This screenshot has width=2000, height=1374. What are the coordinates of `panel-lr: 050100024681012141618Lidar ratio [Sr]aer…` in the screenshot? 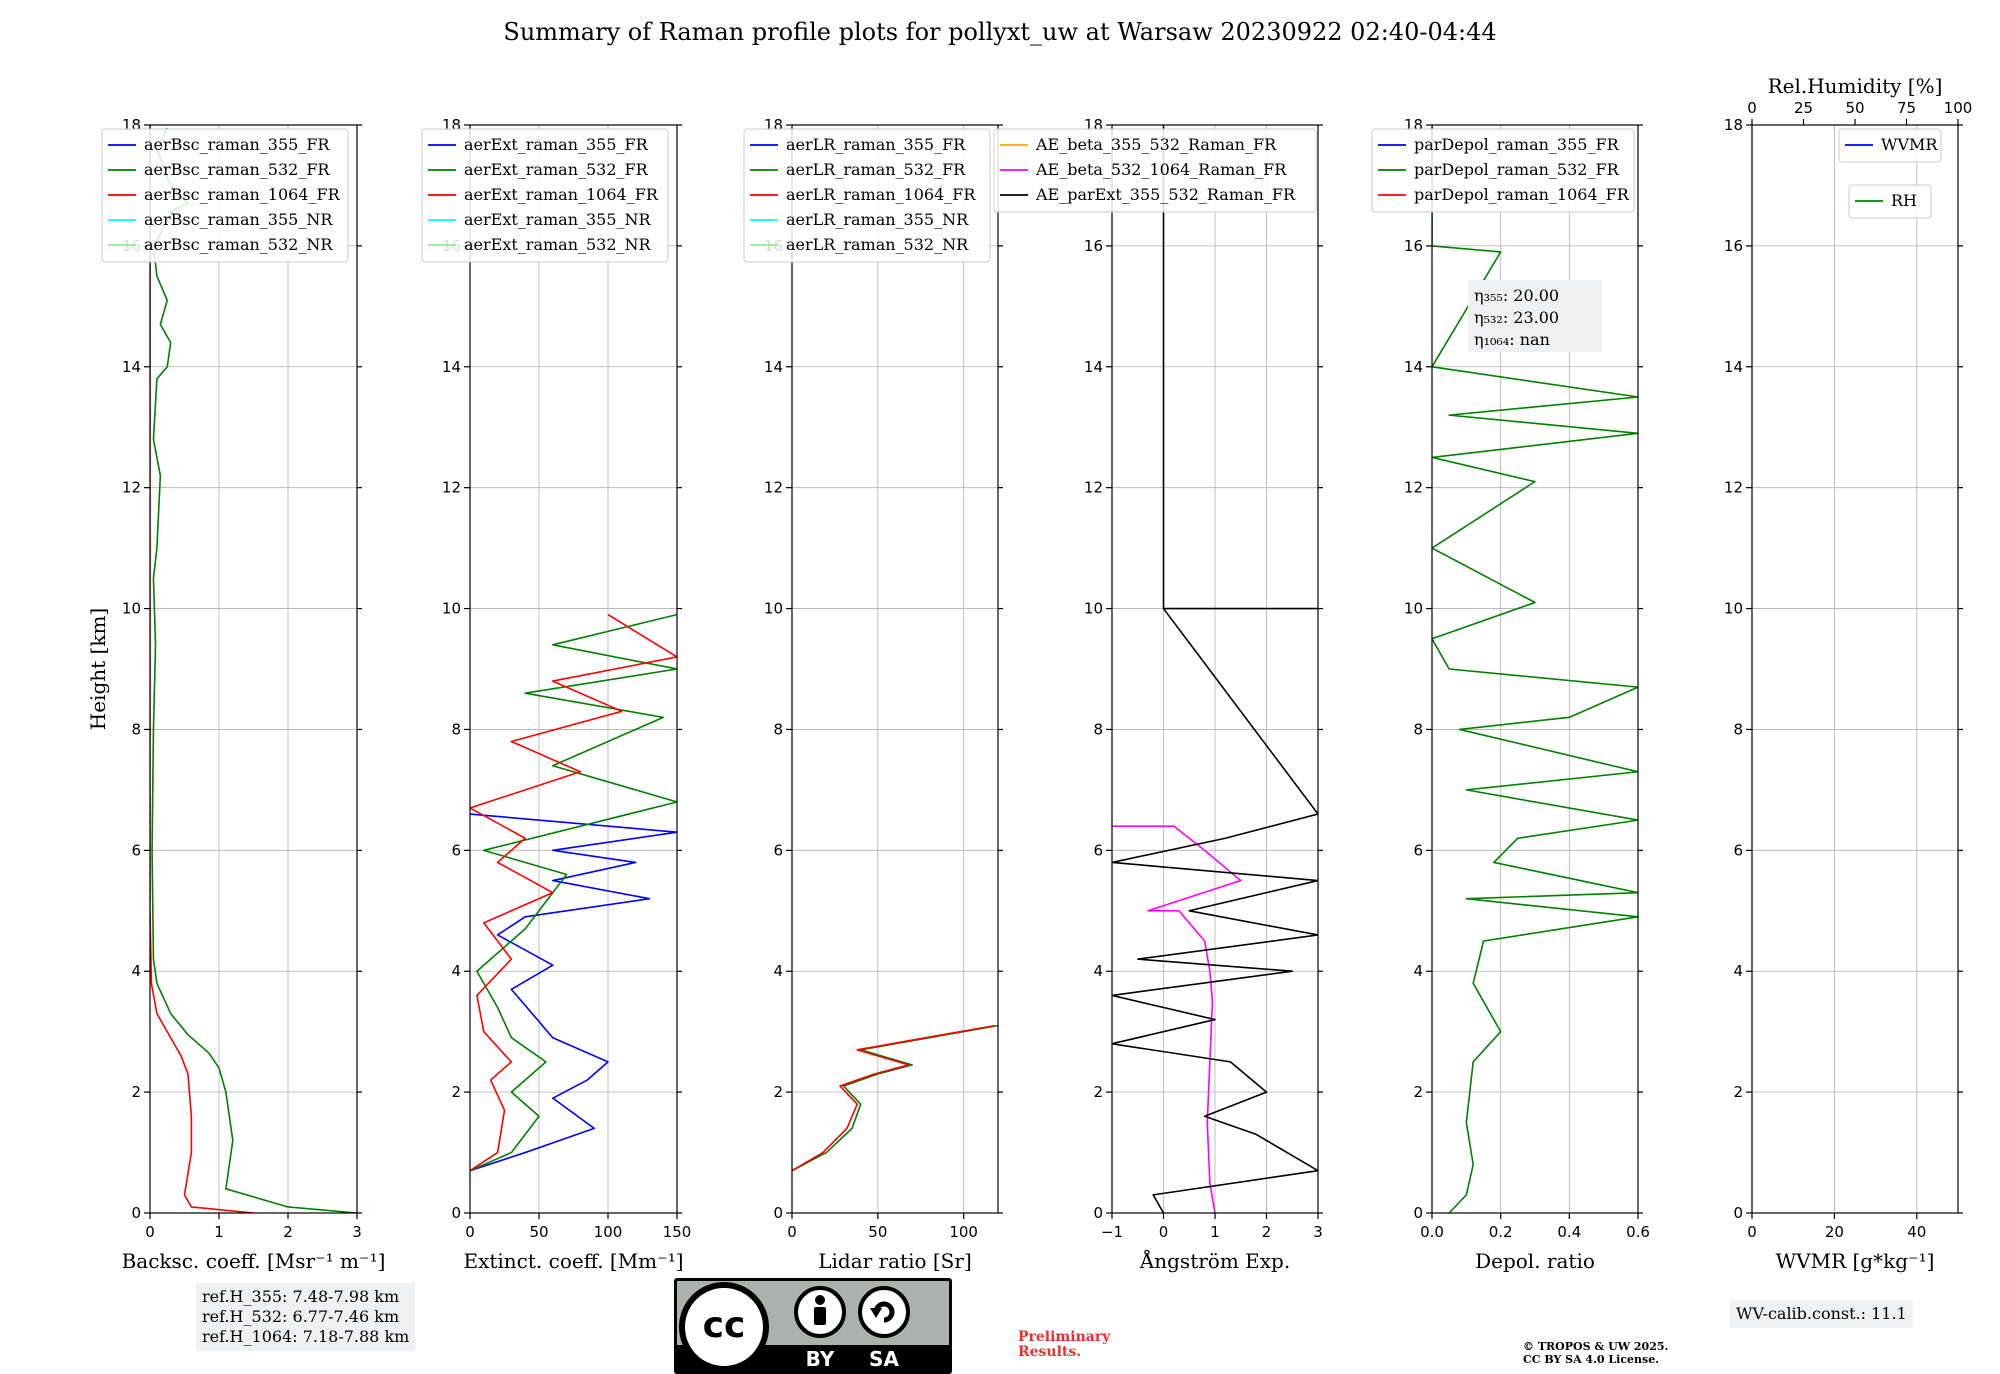 It's located at (873, 694).